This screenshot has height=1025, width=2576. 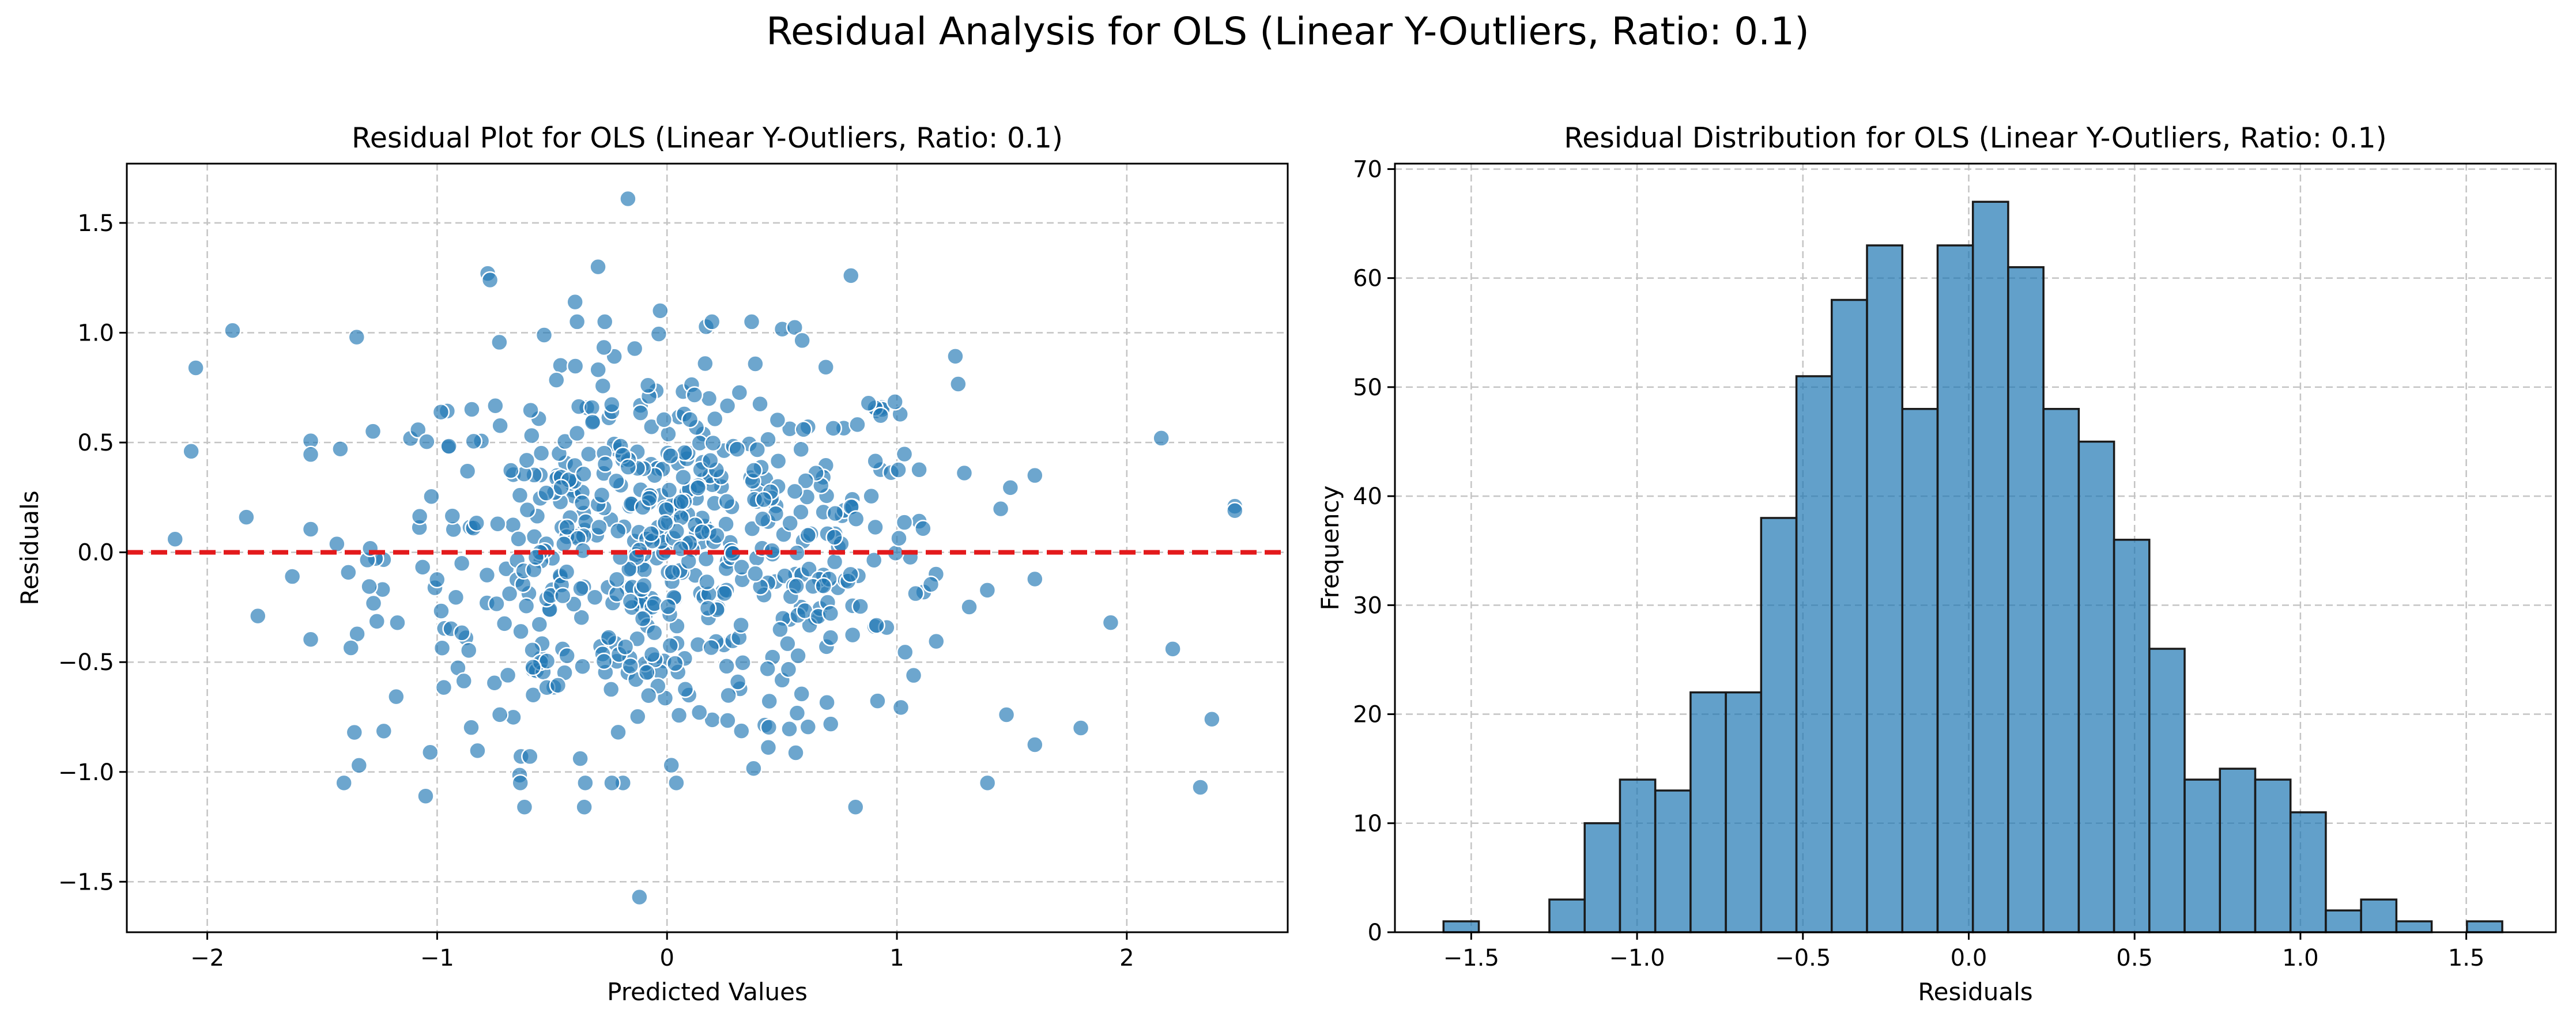 I want to click on histogram-y-tick-label: 40, so click(x=1367, y=496).